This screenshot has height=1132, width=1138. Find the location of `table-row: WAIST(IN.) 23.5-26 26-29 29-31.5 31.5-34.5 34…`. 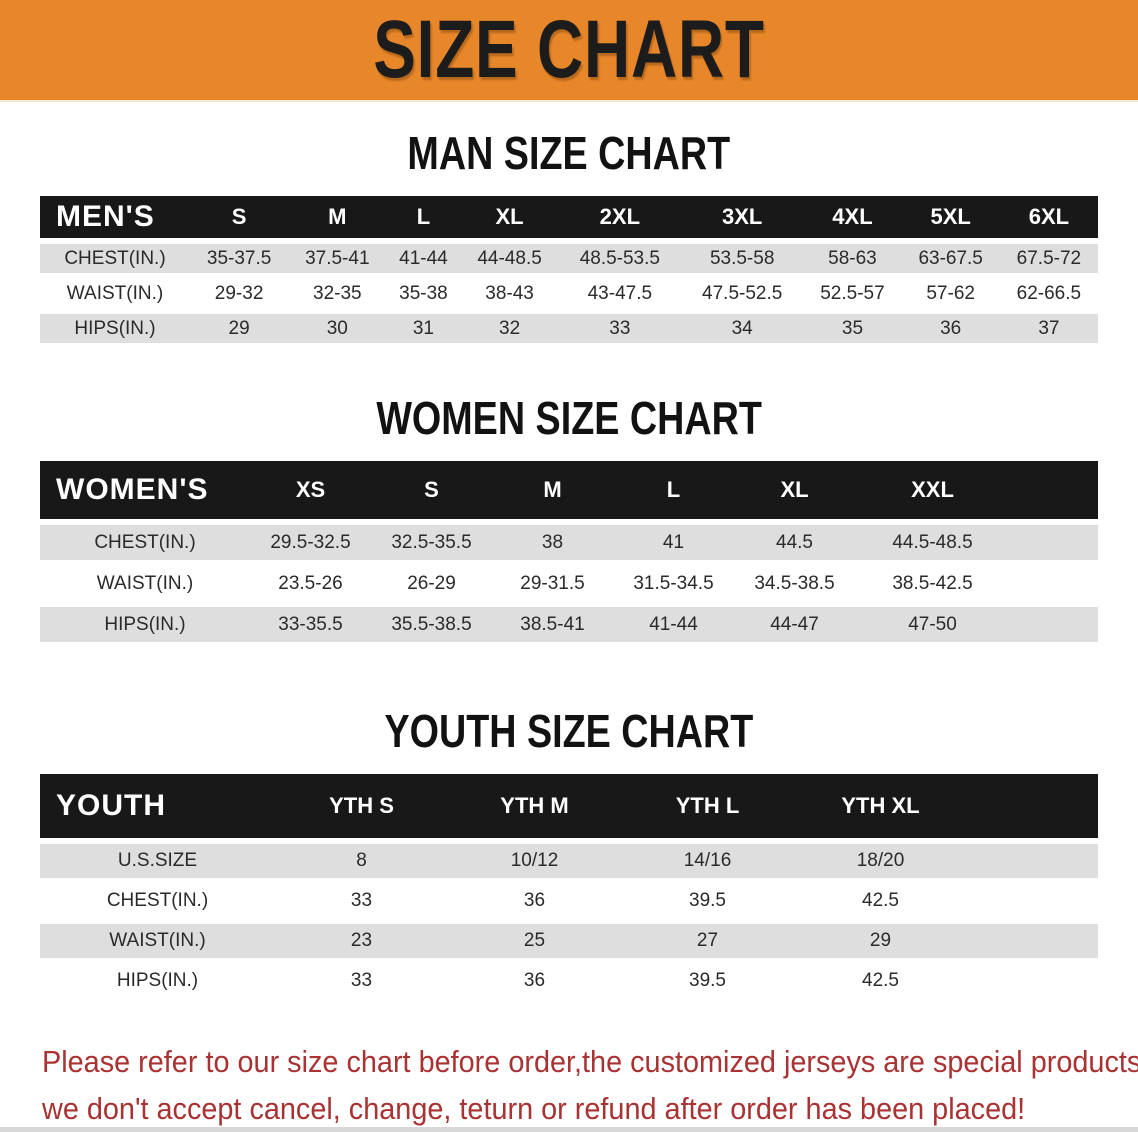

table-row: WAIST(IN.) 23.5-26 26-29 29-31.5 31.5-34.5 34… is located at coordinates (569, 583).